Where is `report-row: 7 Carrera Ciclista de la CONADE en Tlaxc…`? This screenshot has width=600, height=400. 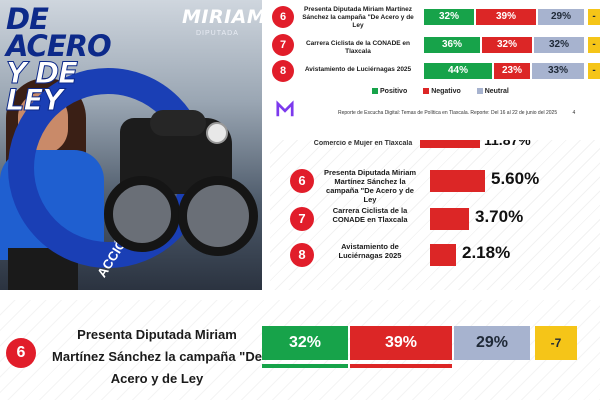 report-row: 7 Carrera Ciclista de la CONADE en Tlaxc… is located at coordinates (436, 45).